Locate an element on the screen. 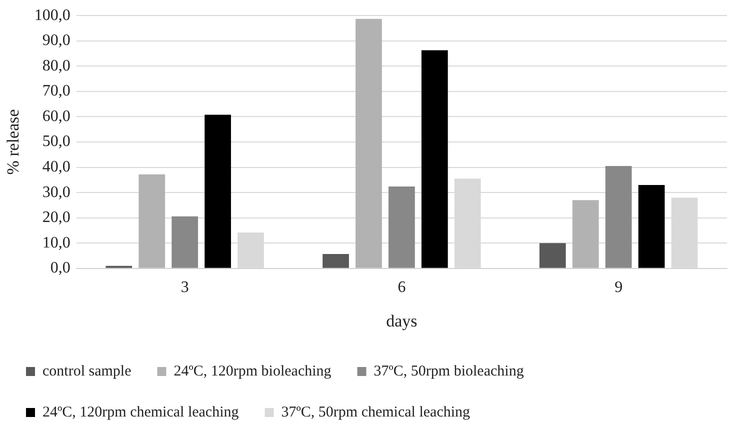 The width and height of the screenshot is (731, 430). legend-label: control sample is located at coordinates (87, 371).